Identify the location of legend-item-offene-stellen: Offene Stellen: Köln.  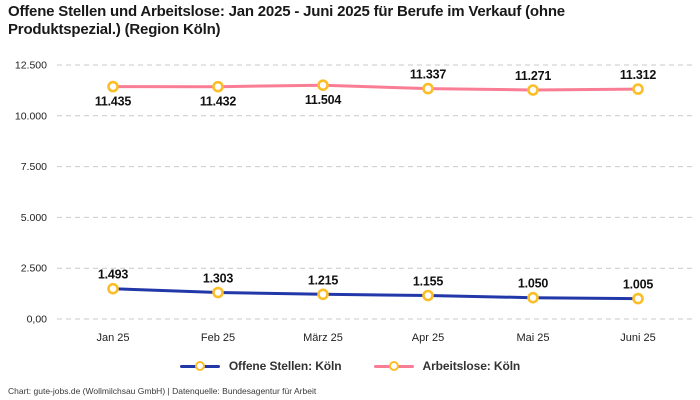
(260, 366).